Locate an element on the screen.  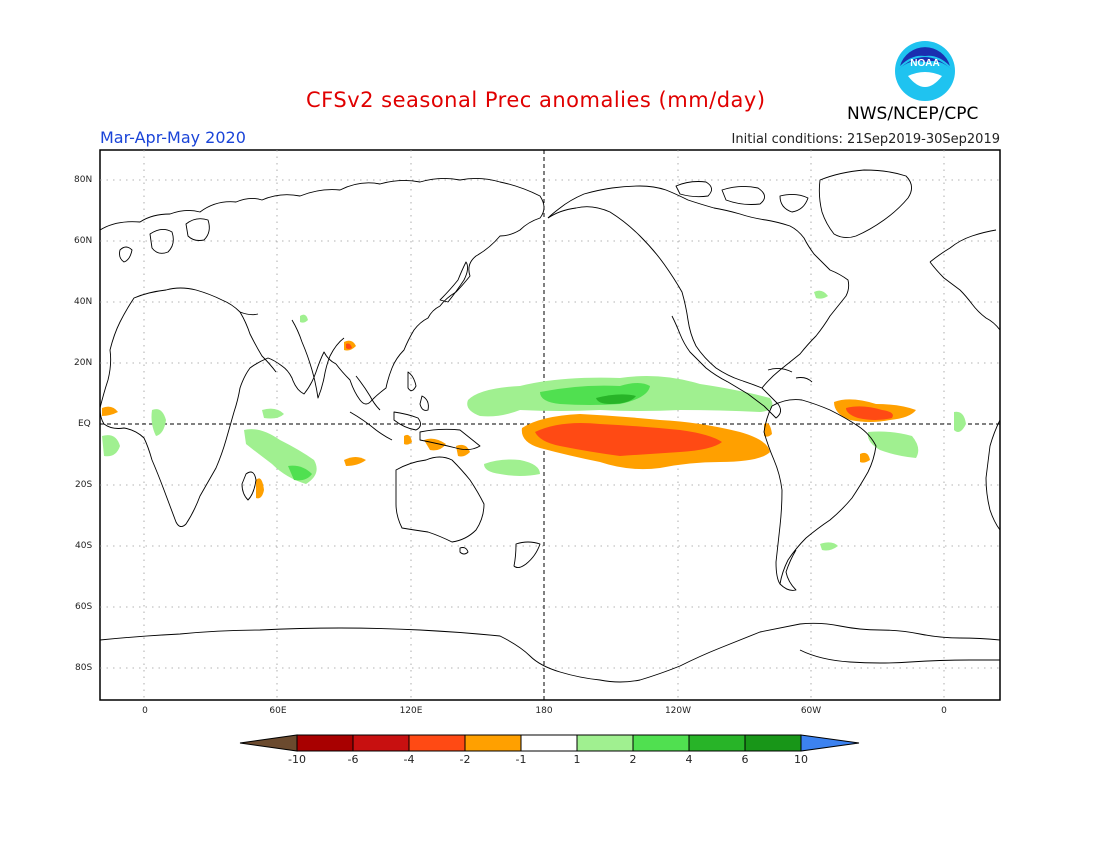
lat-label-20n: 20N is located at coordinates (83, 363).